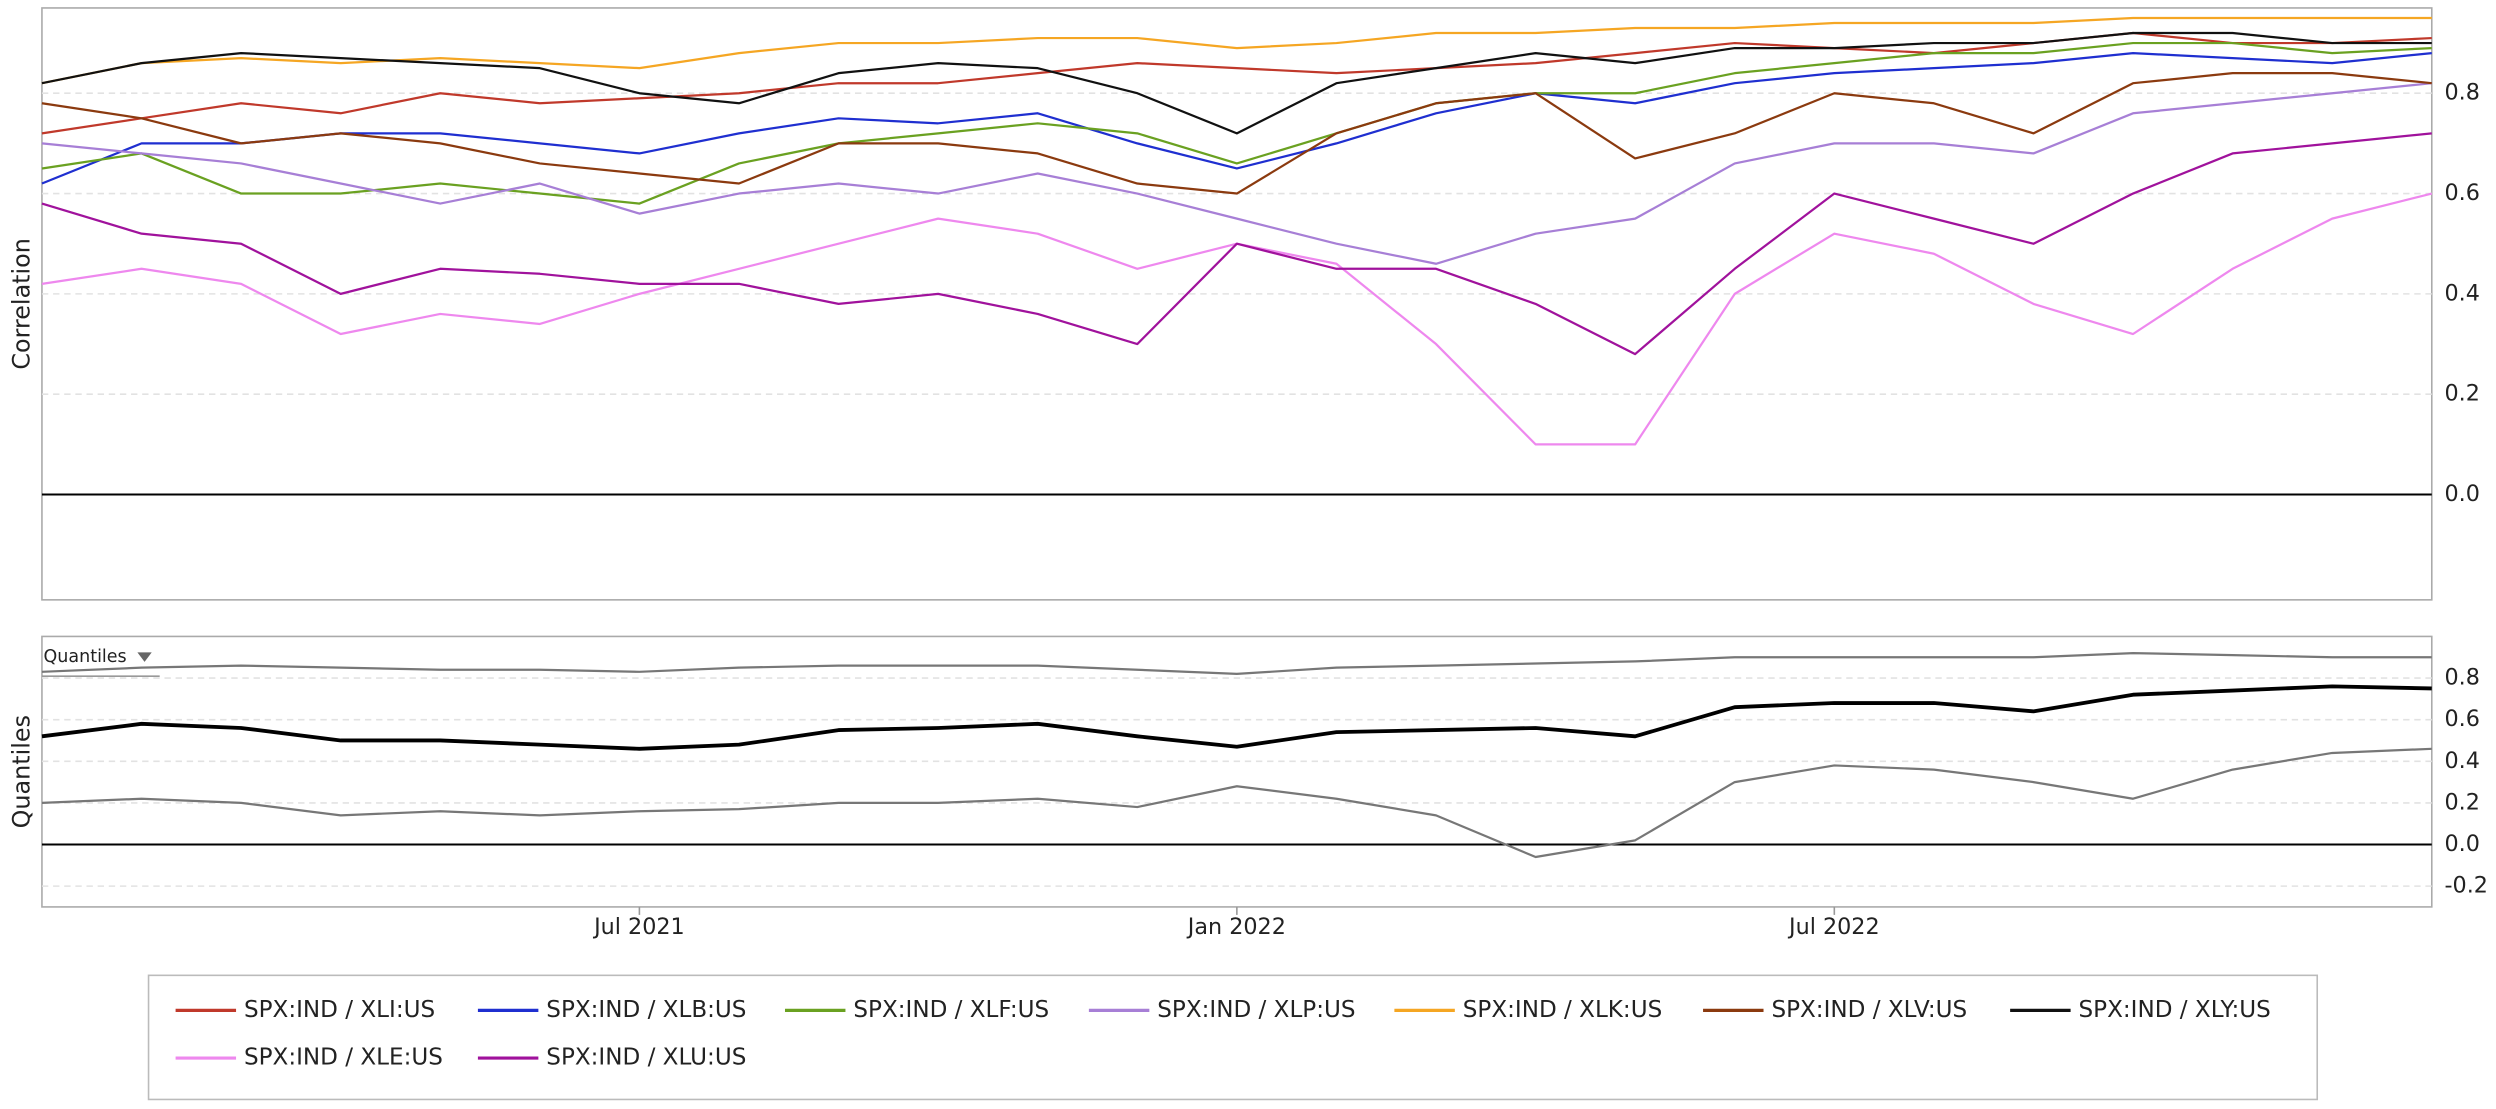 The image size is (2496, 1109). Describe the element at coordinates (343, 1058) in the screenshot. I see `legend-label: SPX:IND / XLE:US` at that location.